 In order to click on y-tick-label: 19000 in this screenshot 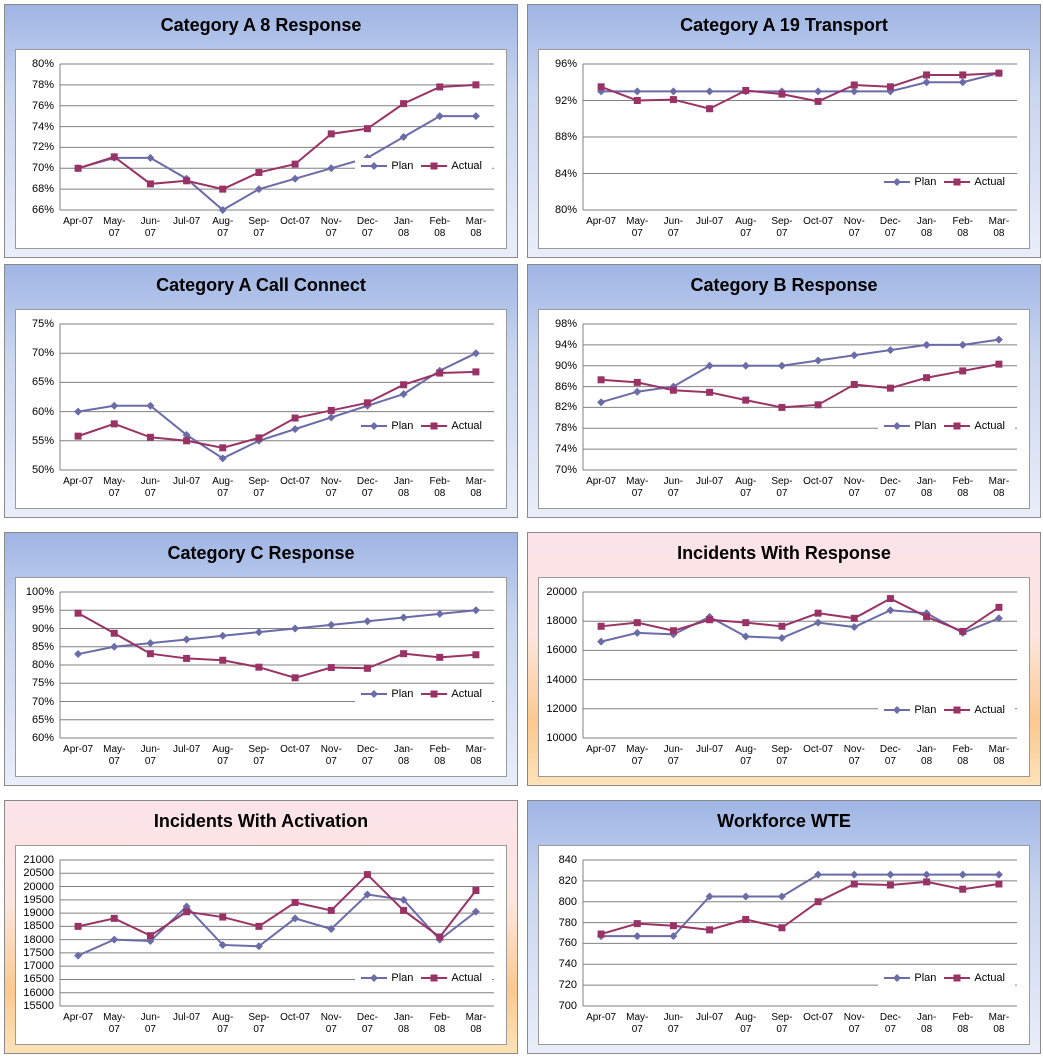, I will do `click(38, 913)`.